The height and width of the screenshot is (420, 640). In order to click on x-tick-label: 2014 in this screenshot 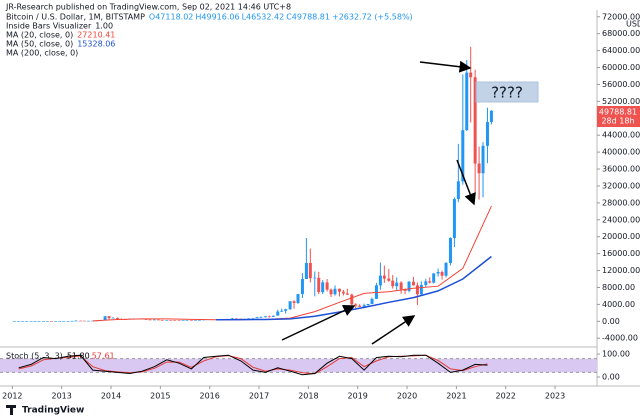, I will do `click(111, 396)`.